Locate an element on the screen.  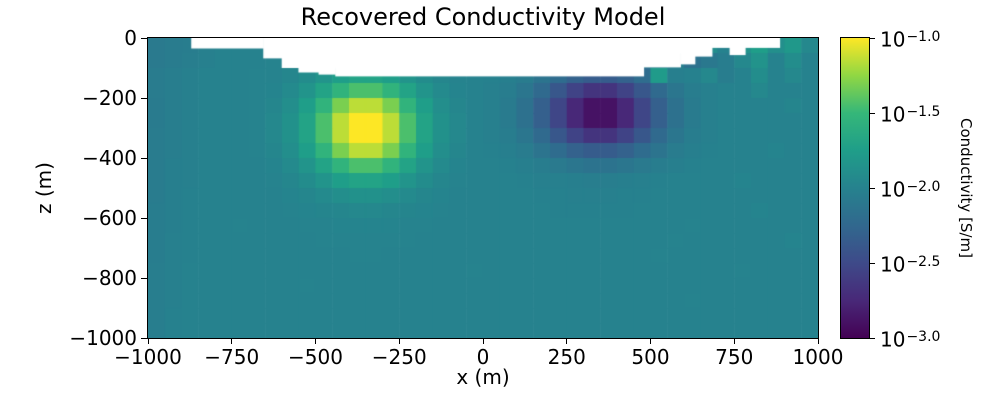
y-tick-label: −600 is located at coordinates (109, 218).